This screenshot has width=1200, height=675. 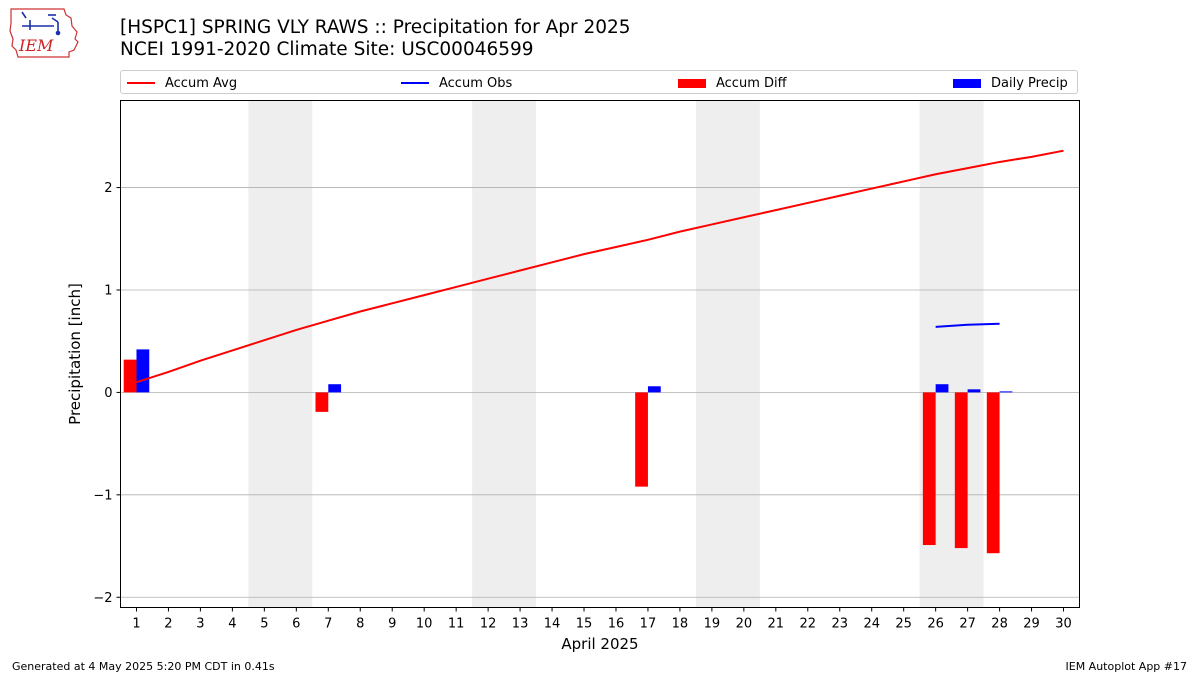 I want to click on legend-label-daily-precip: Daily Precip, so click(x=1029, y=83).